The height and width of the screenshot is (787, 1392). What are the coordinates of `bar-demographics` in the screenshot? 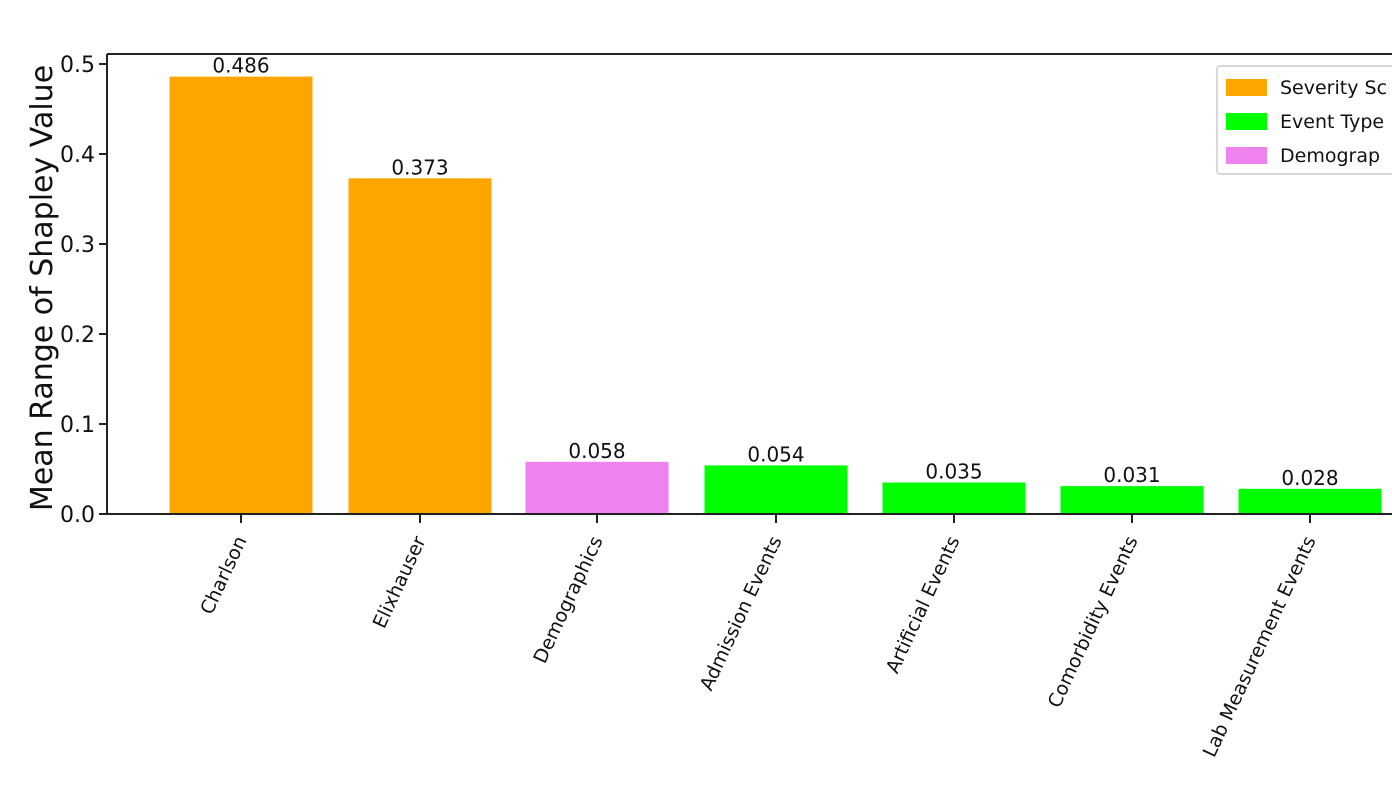 It's located at (597, 487).